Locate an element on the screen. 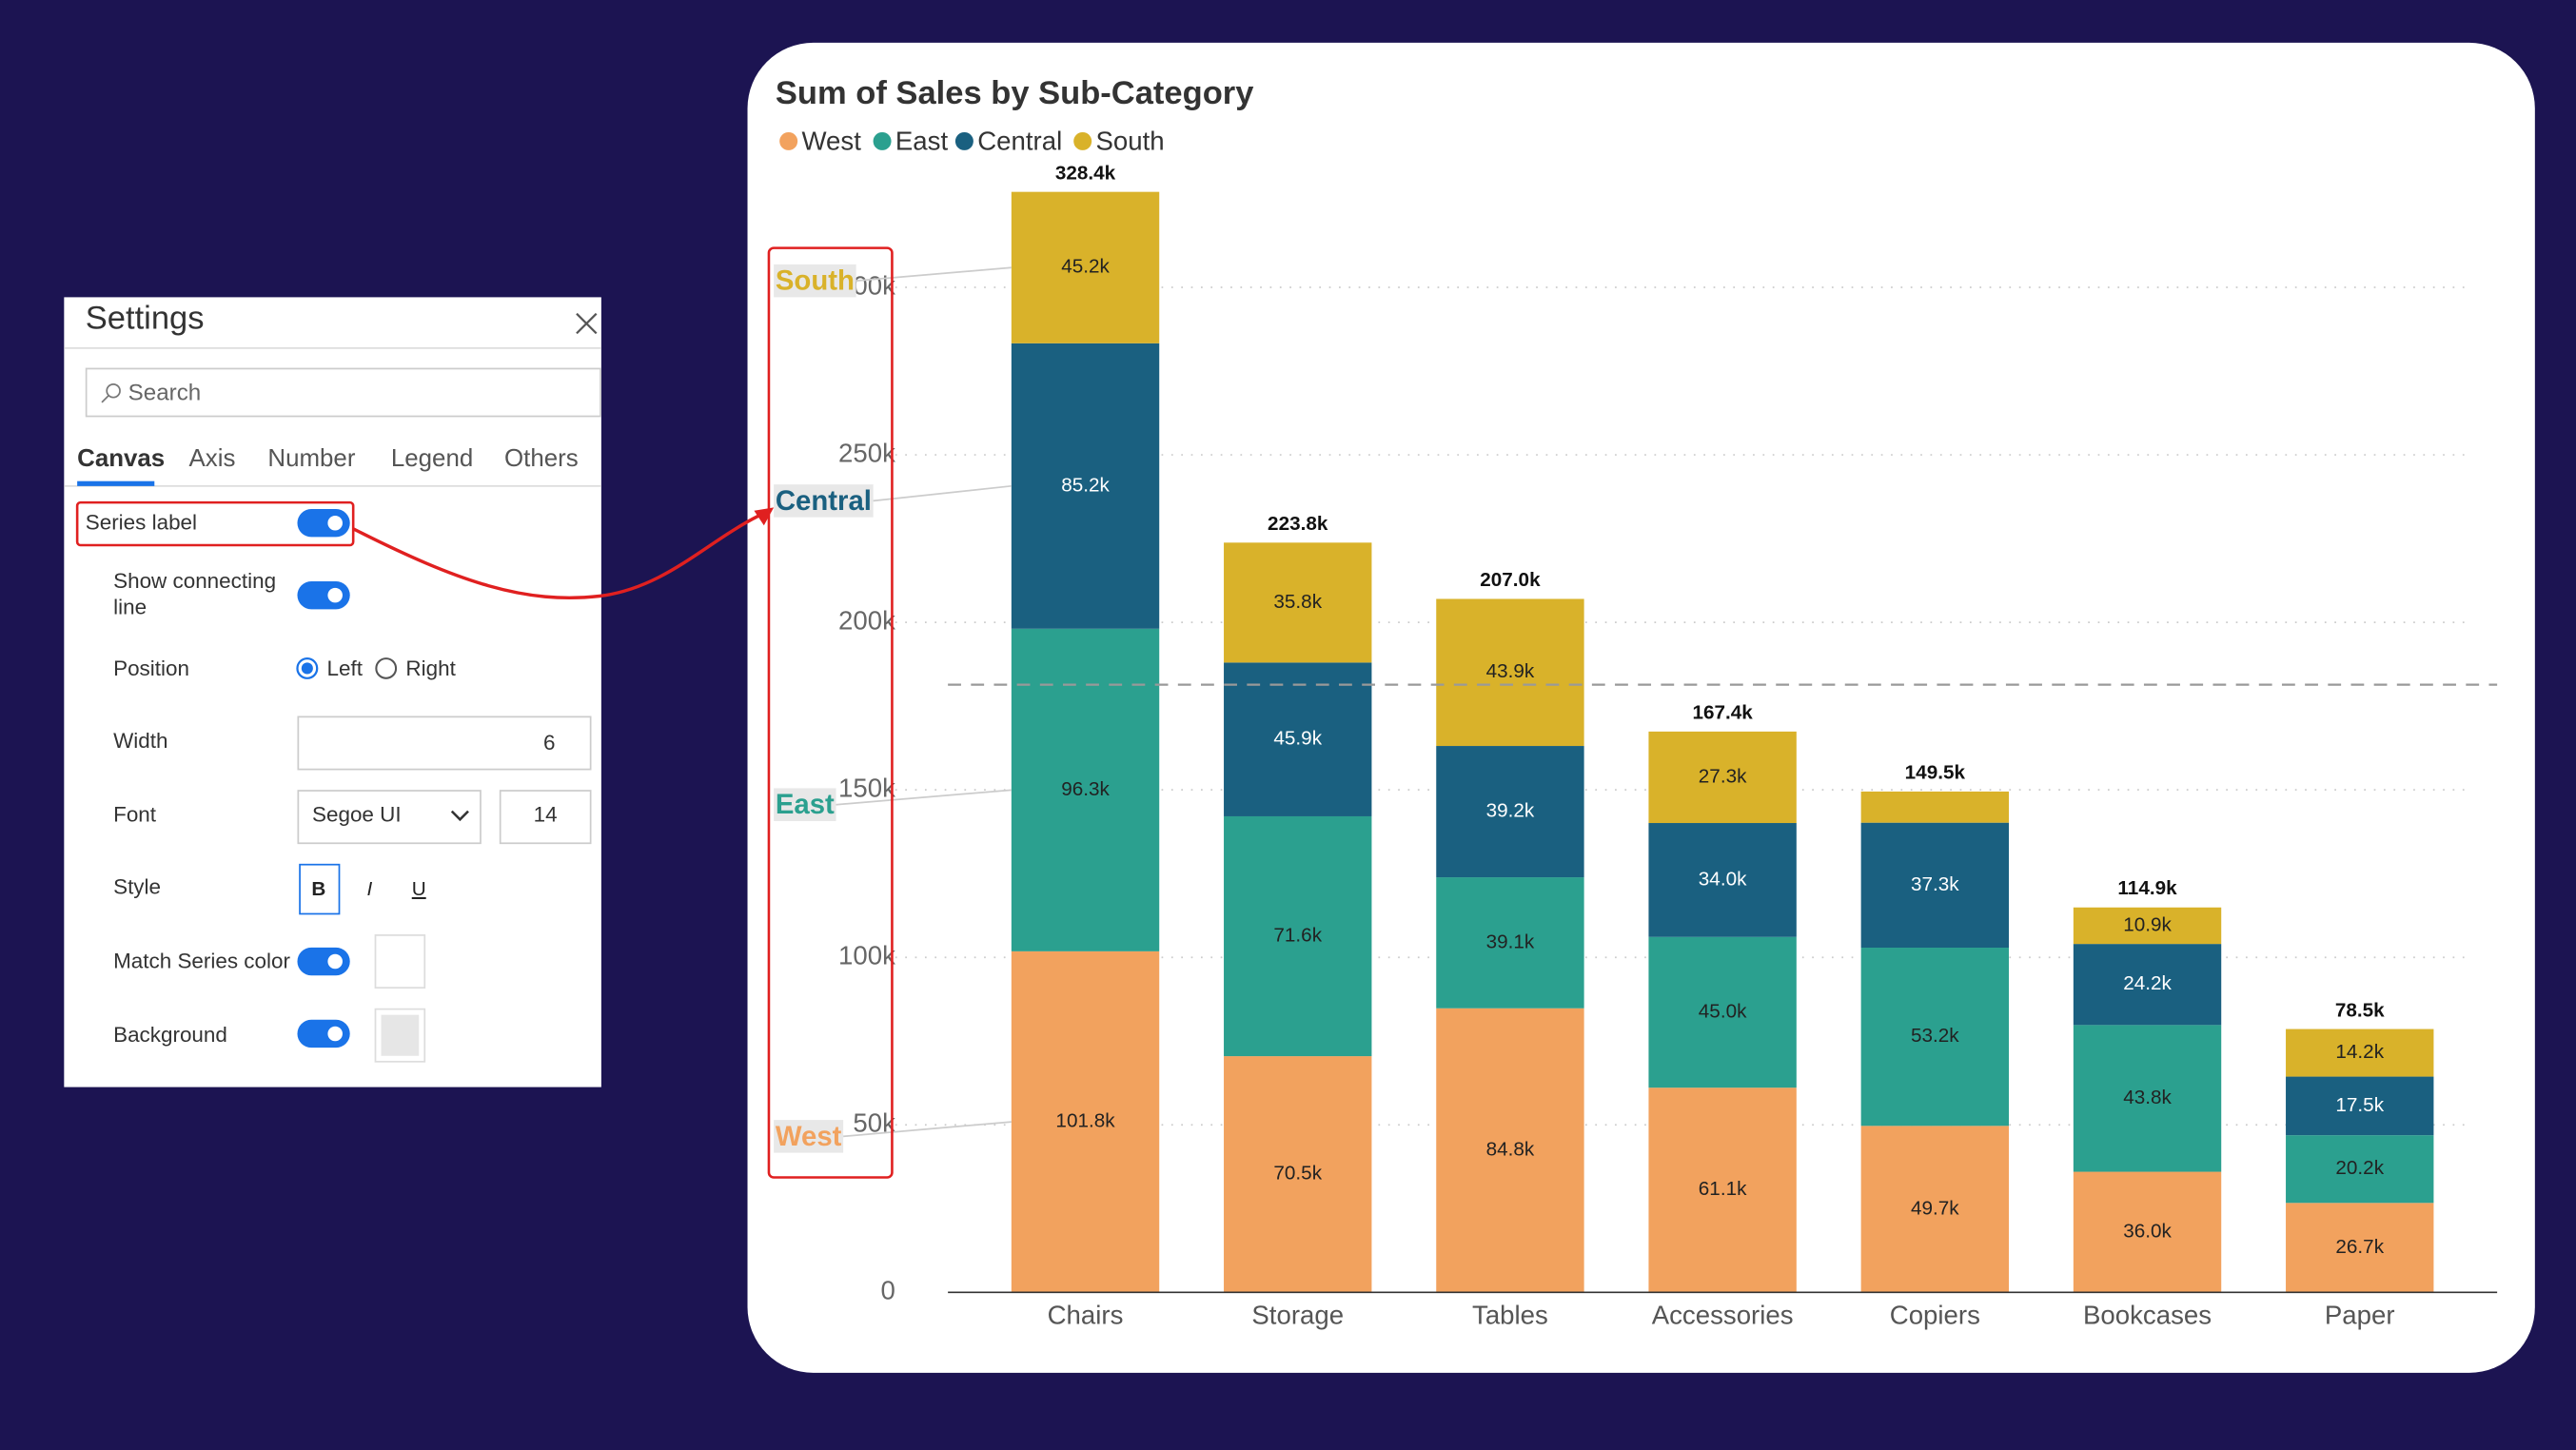  tab: Others is located at coordinates (541, 459).